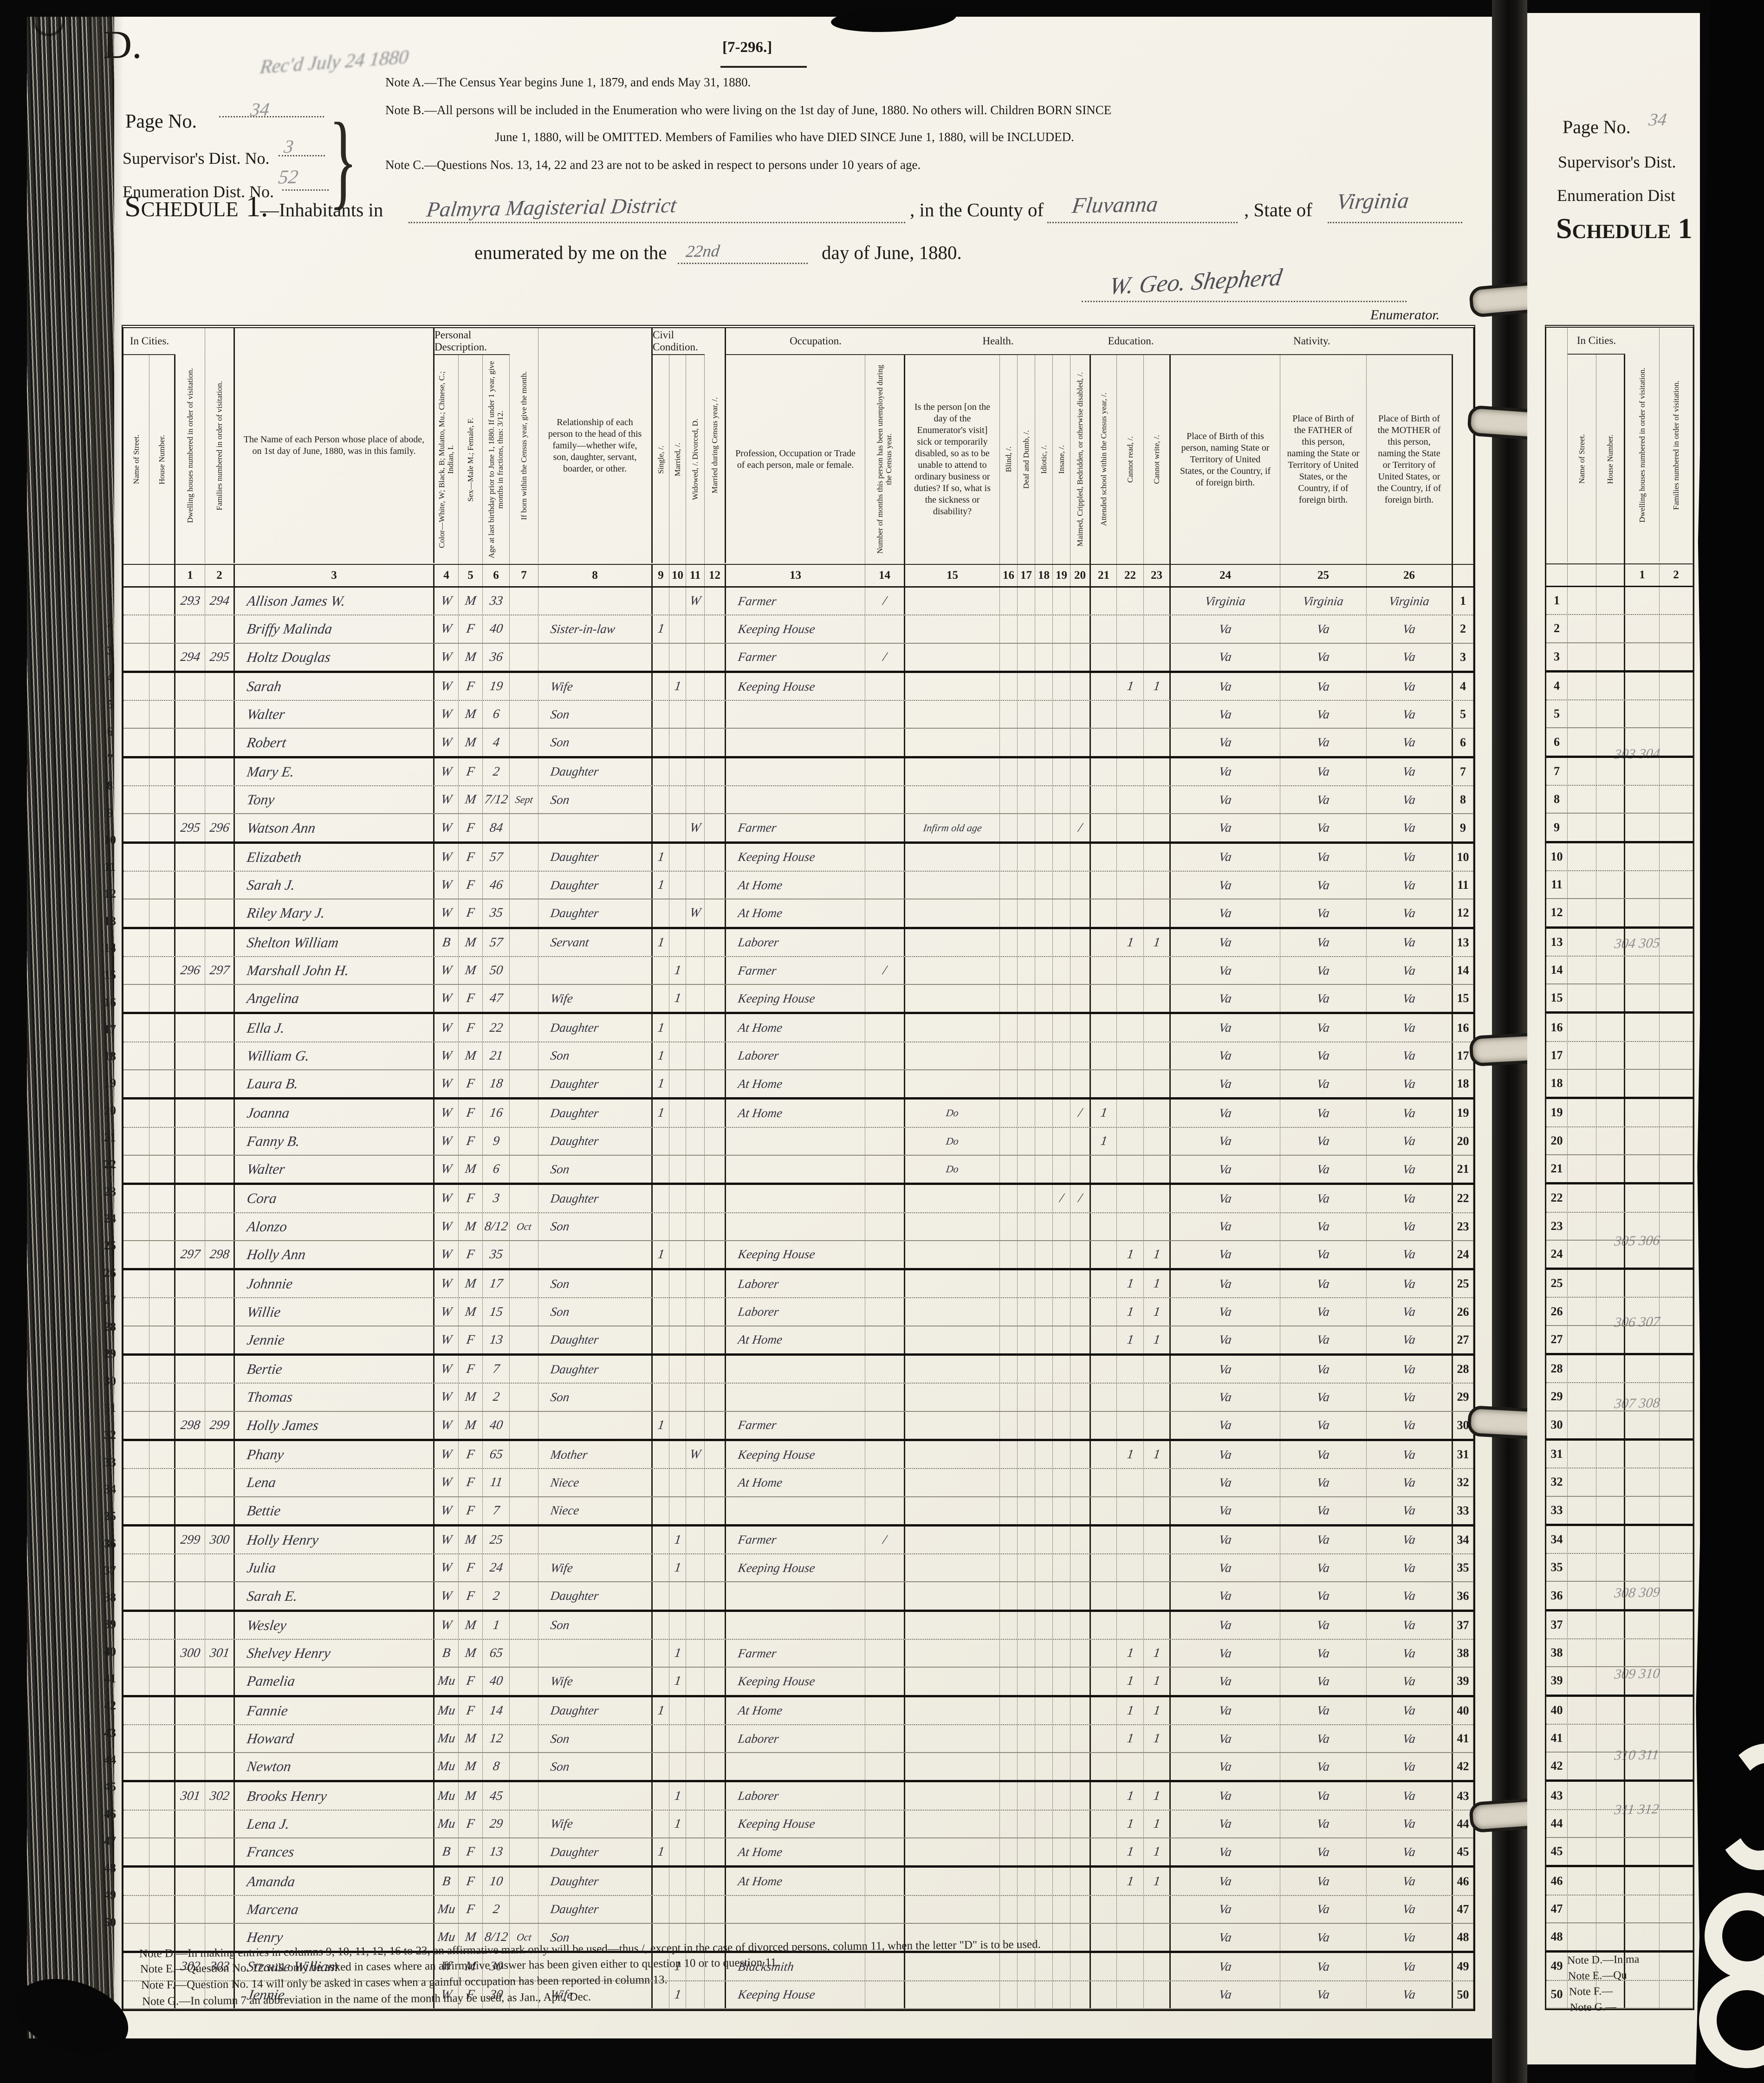 The height and width of the screenshot is (2083, 1764). I want to click on cell-row-number: 35, so click(1463, 1568).